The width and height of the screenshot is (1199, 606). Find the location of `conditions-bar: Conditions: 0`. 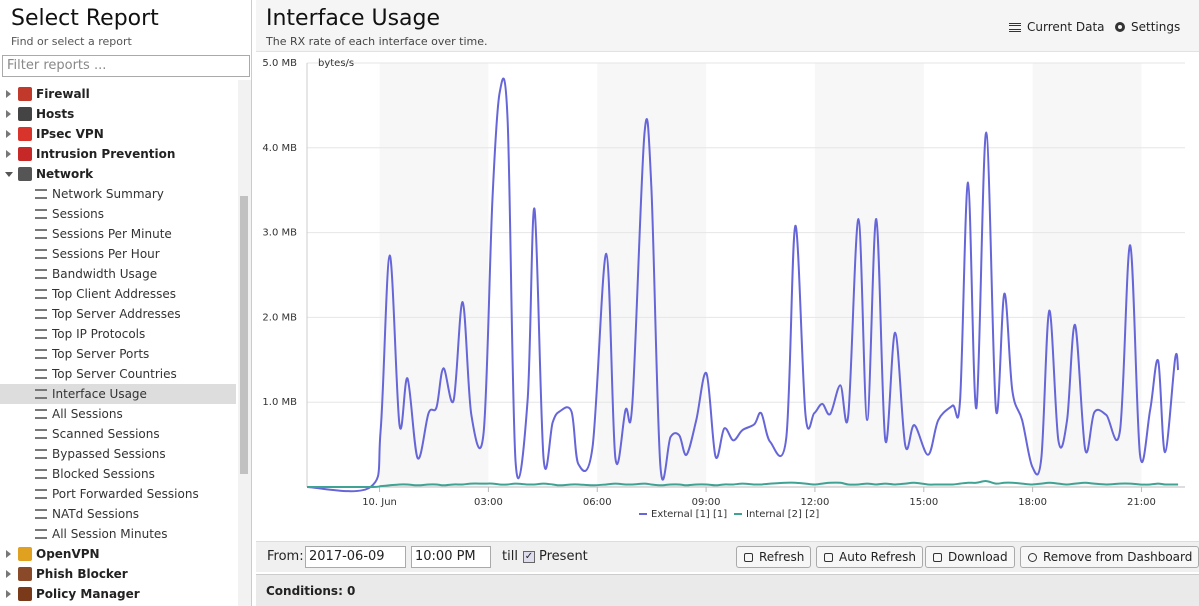

conditions-bar: Conditions: 0 is located at coordinates (727, 590).